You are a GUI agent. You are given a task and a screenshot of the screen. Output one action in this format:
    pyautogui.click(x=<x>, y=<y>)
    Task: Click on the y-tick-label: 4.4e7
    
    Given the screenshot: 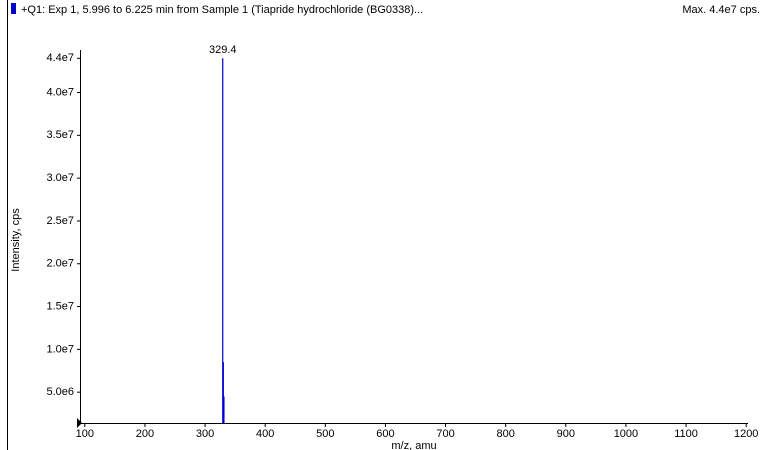 What is the action you would take?
    pyautogui.click(x=60, y=58)
    